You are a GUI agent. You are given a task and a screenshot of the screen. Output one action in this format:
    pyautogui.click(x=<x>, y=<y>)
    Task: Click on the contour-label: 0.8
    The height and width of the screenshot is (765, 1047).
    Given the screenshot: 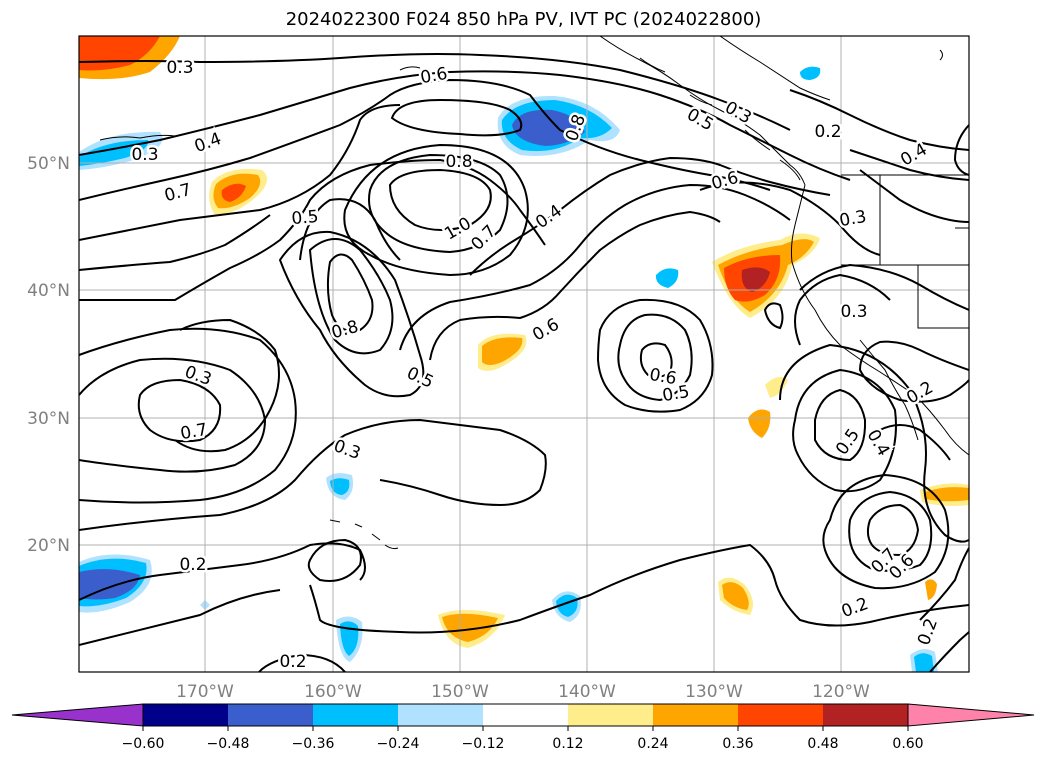 What is the action you would take?
    pyautogui.click(x=458, y=162)
    